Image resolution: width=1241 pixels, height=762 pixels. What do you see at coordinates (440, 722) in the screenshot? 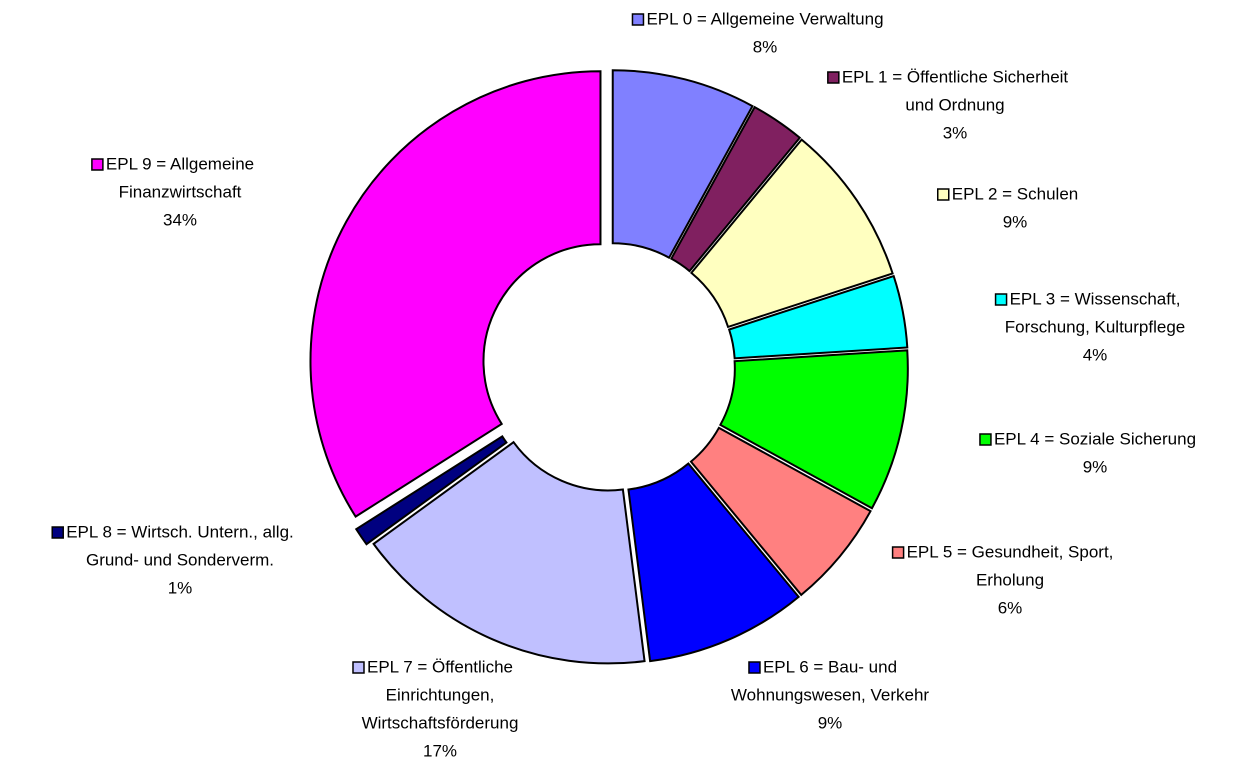
I see `slice-label: Wirtschaftsförderung` at bounding box center [440, 722].